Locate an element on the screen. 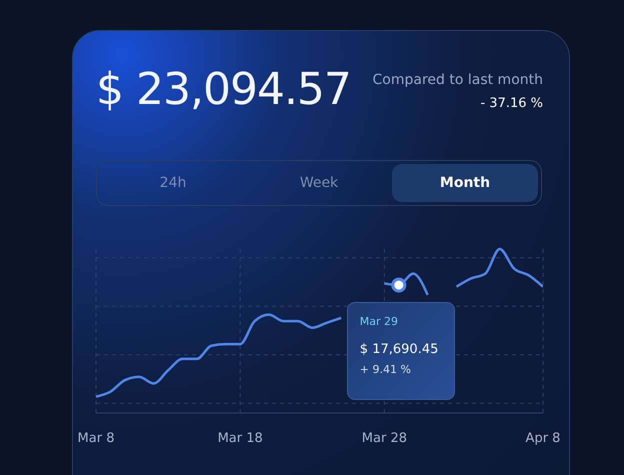 Image resolution: width=624 pixels, height=475 pixels. tooltip-card: Mar 29 $ 17,690.45 + 9.41 % is located at coordinates (400, 351).